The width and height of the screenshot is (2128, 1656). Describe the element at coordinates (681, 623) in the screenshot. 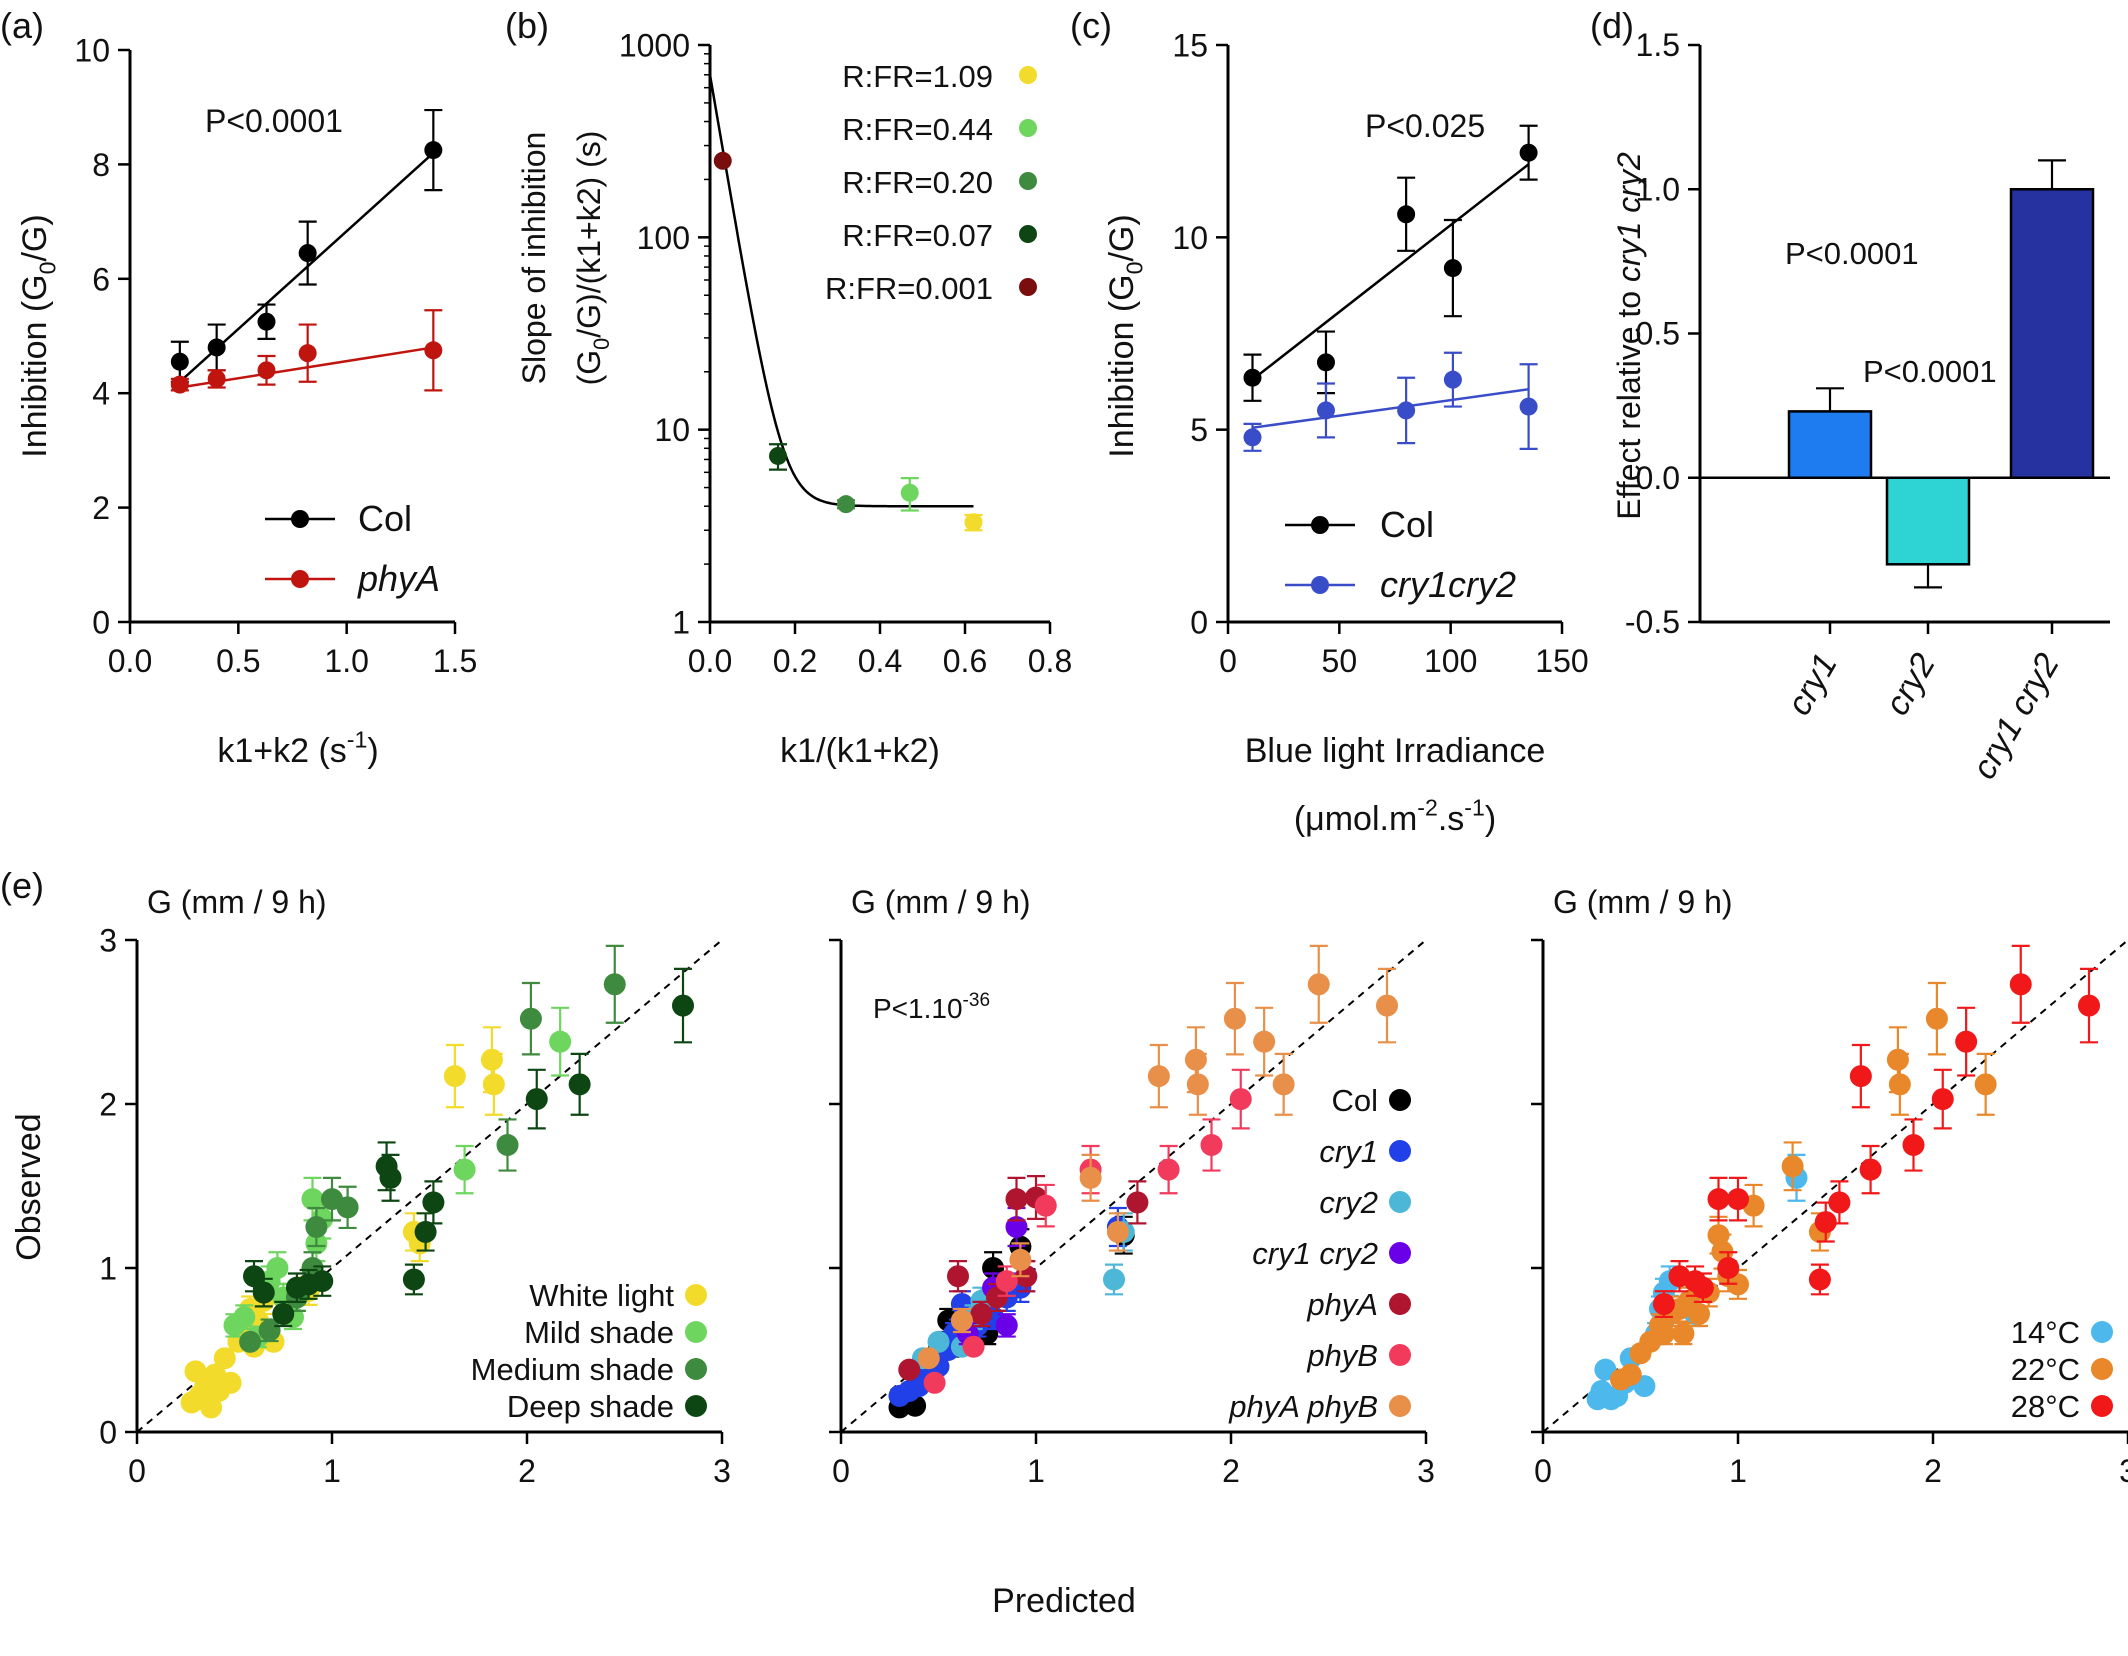

I see `y-tick-label: 1` at that location.